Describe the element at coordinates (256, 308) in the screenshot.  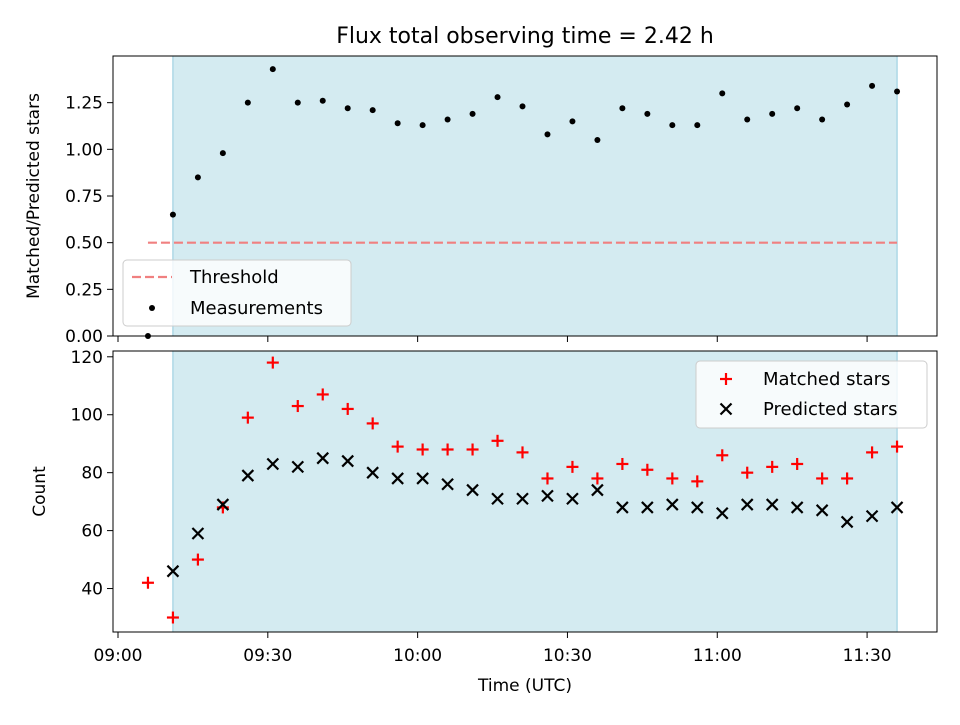
I see `legend-measurement-label: Measurements` at that location.